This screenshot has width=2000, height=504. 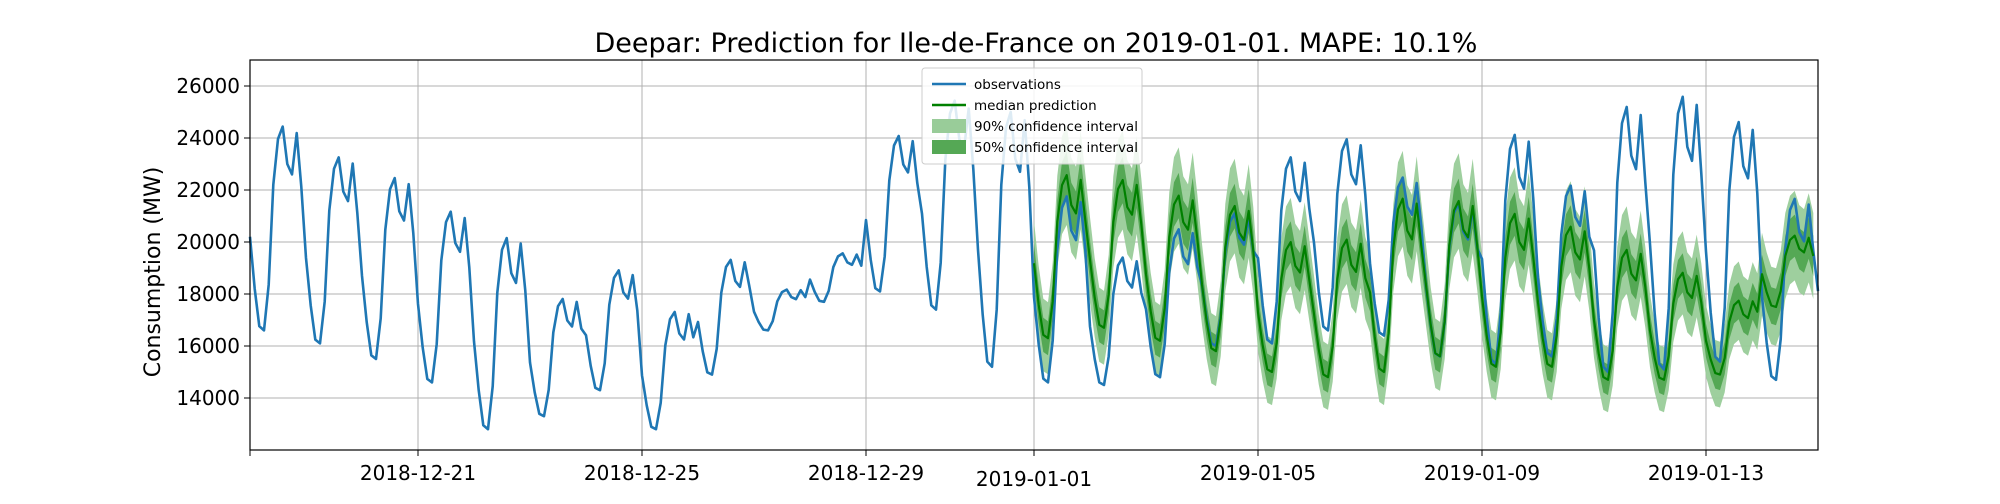 What do you see at coordinates (1056, 148) in the screenshot?
I see `legend-label: 50% confidence interval` at bounding box center [1056, 148].